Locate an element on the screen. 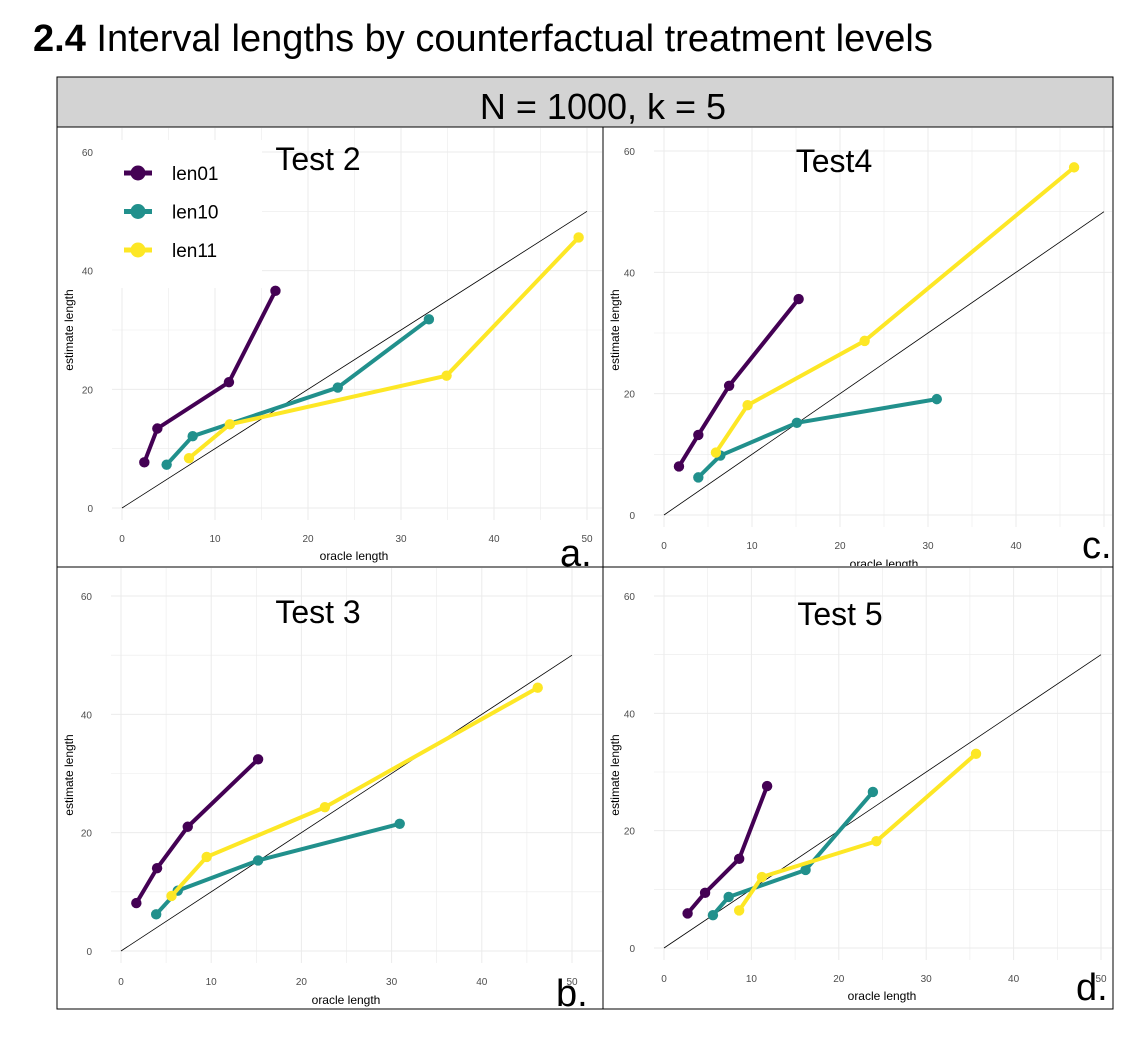 The height and width of the screenshot is (1044, 1147). grid is located at coordinates (883, 764).